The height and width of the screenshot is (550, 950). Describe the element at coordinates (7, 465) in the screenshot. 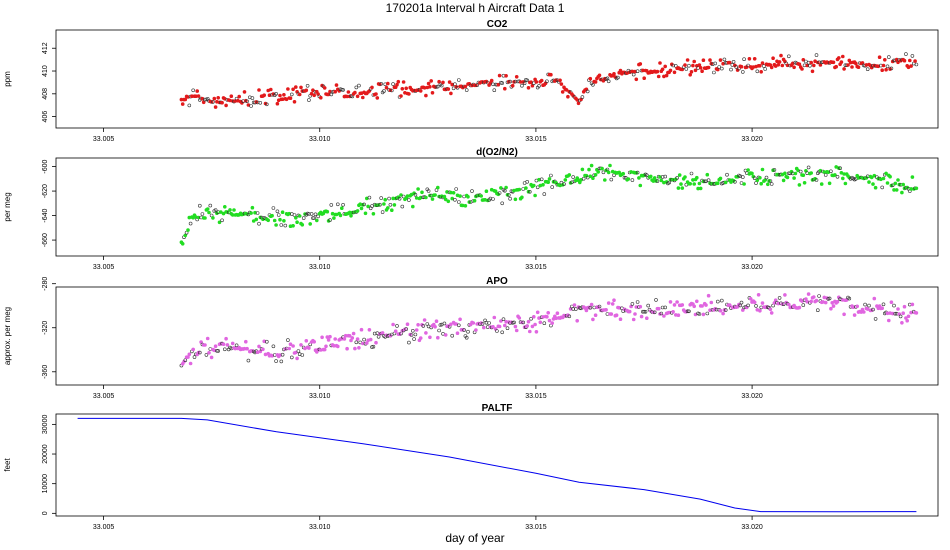

I see `y-axis-label: feet` at that location.